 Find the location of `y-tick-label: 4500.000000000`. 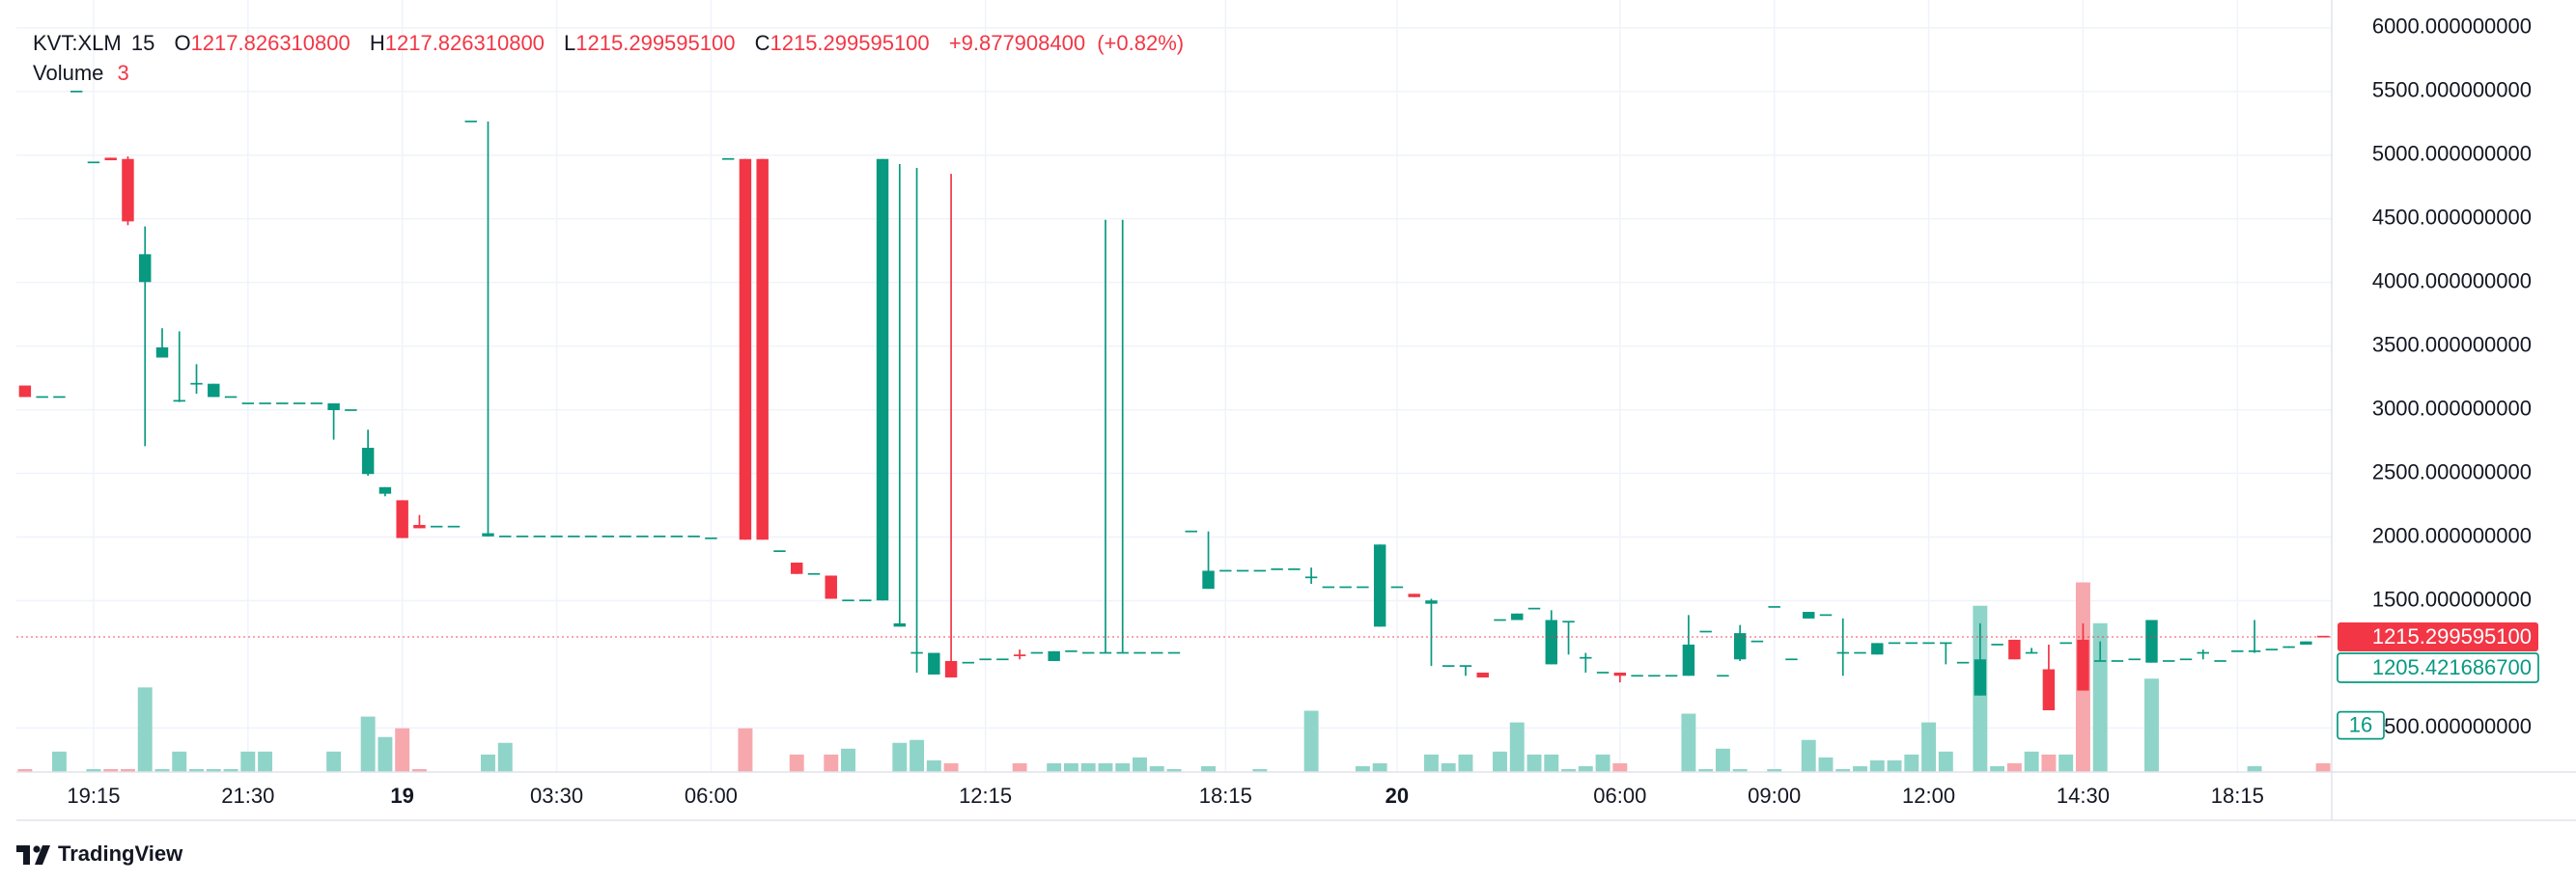

y-tick-label: 4500.000000000 is located at coordinates (2452, 218).